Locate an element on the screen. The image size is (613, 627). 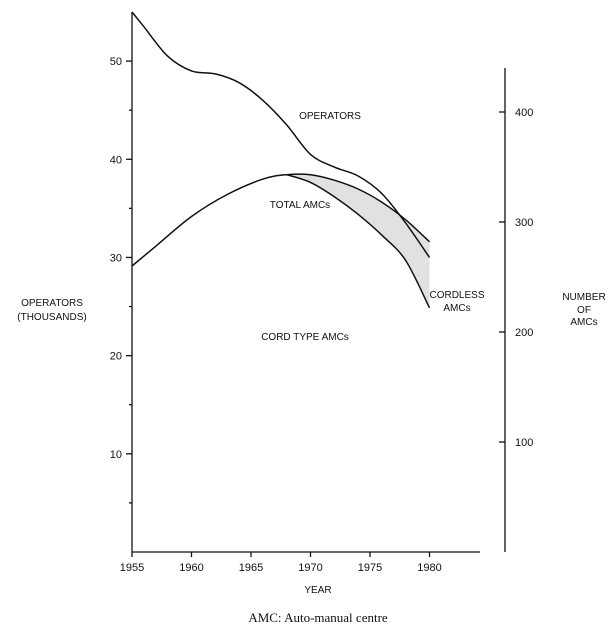
left-axis-ticks: 10 20 30 40 50 is located at coordinates (121, 279).